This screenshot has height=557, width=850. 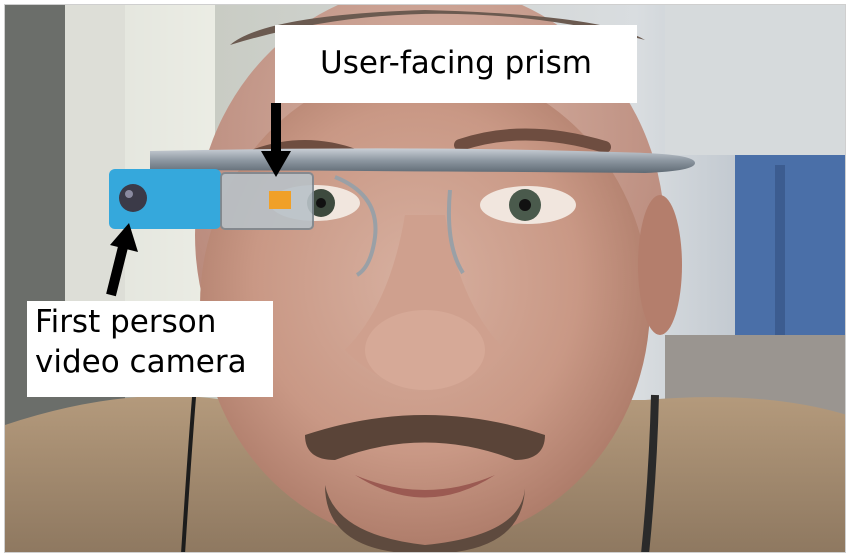 I want to click on glass-nosepad-right, so click(x=455, y=232).